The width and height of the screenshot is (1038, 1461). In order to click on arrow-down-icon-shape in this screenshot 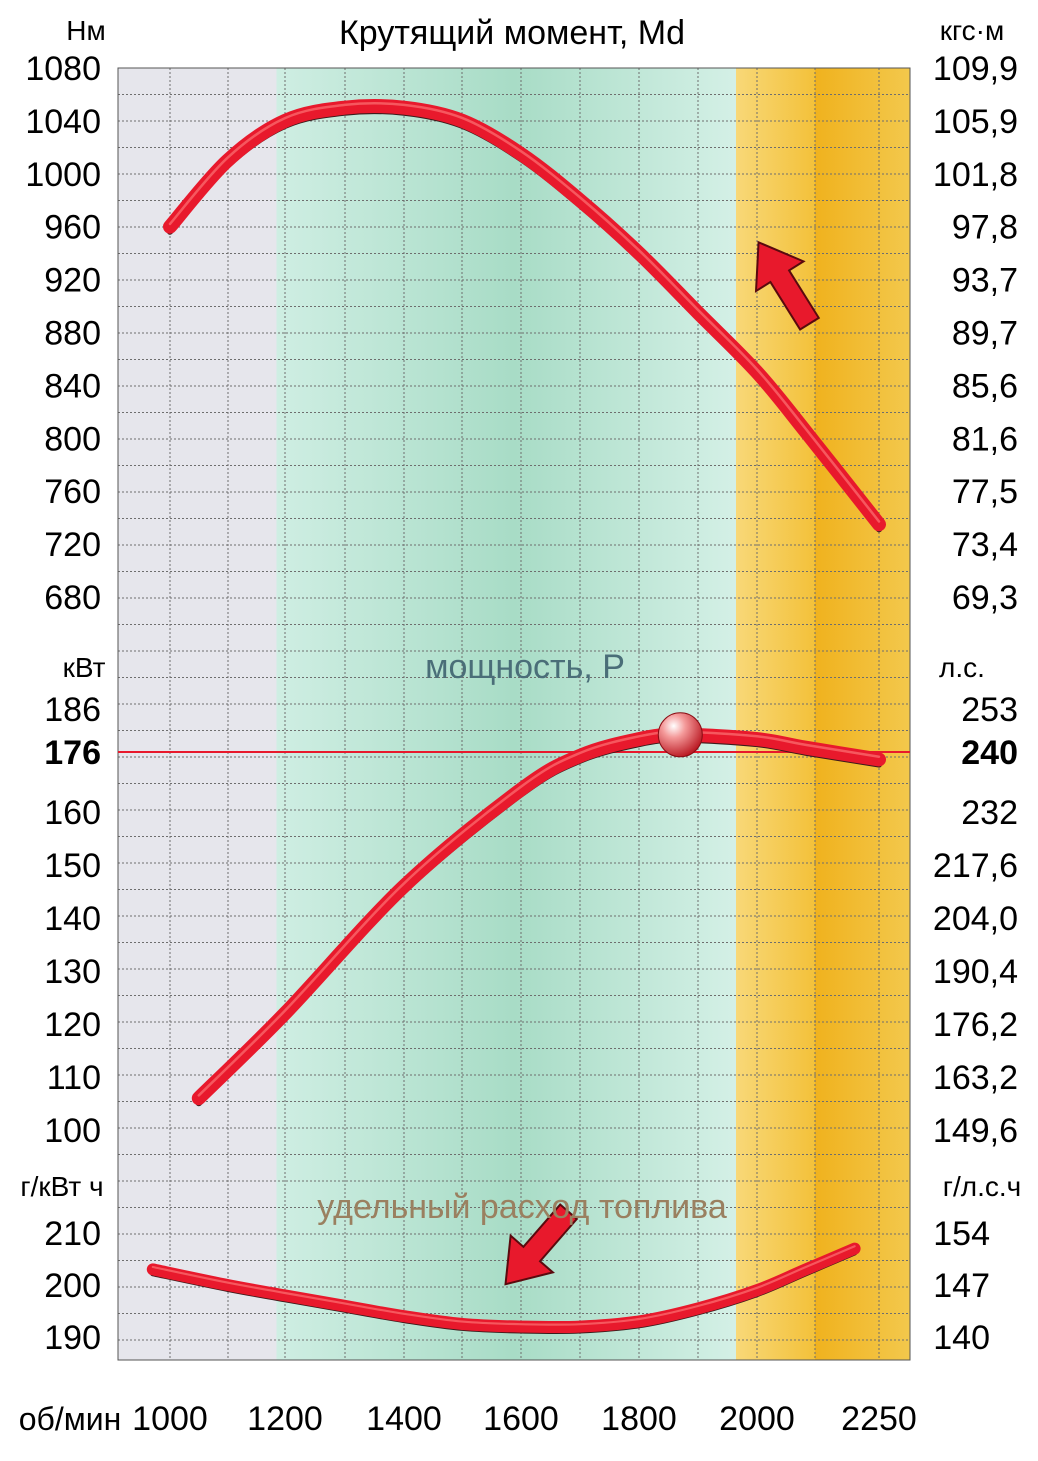, I will do `click(541, 1244)`.